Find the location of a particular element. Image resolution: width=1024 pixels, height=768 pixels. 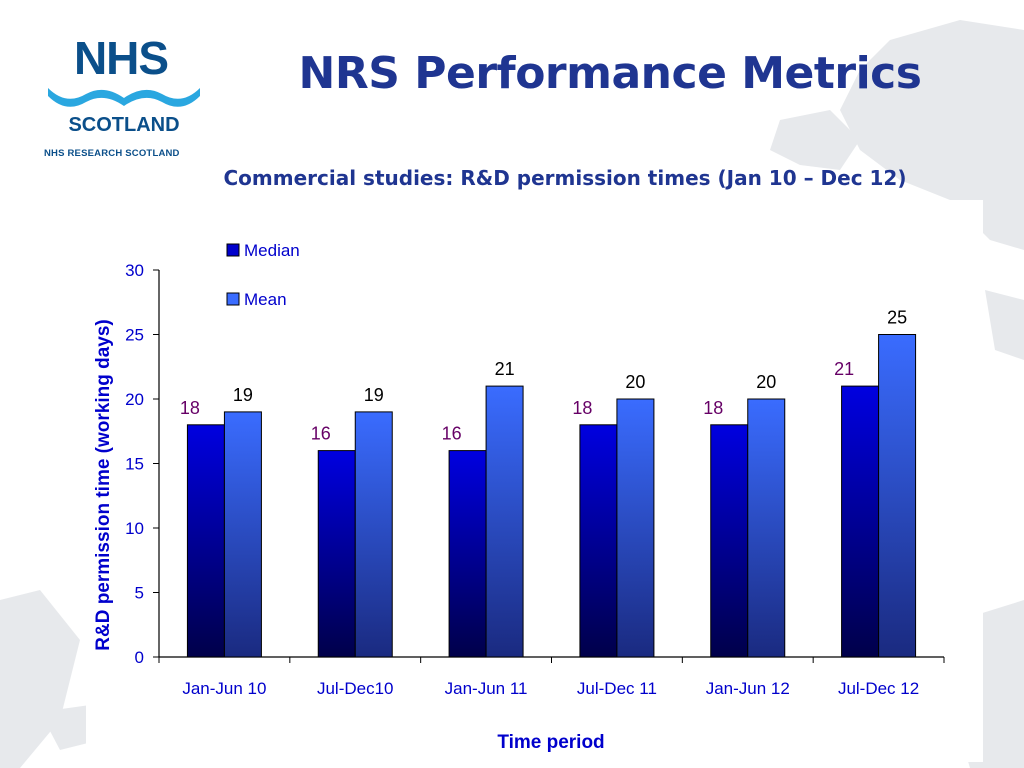

slide-title: NRS Performance Metrics is located at coordinates (610, 73).